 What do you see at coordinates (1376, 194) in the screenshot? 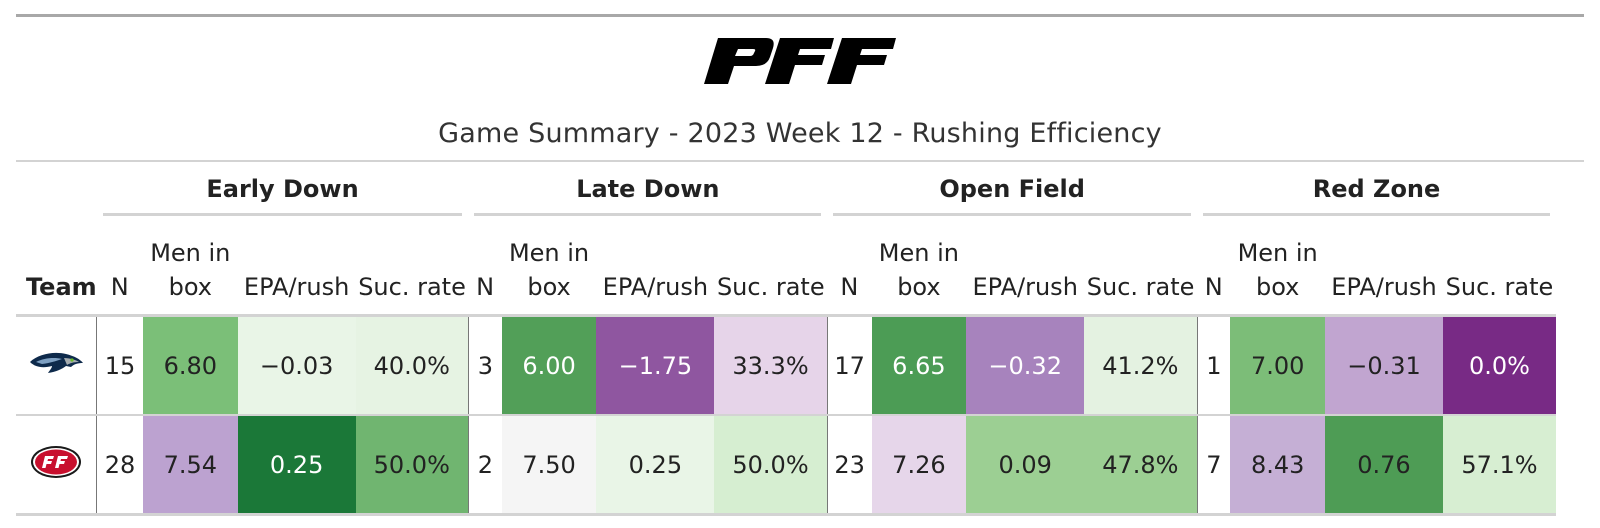
I see `group-header-red-zone: Red Zone` at bounding box center [1376, 194].